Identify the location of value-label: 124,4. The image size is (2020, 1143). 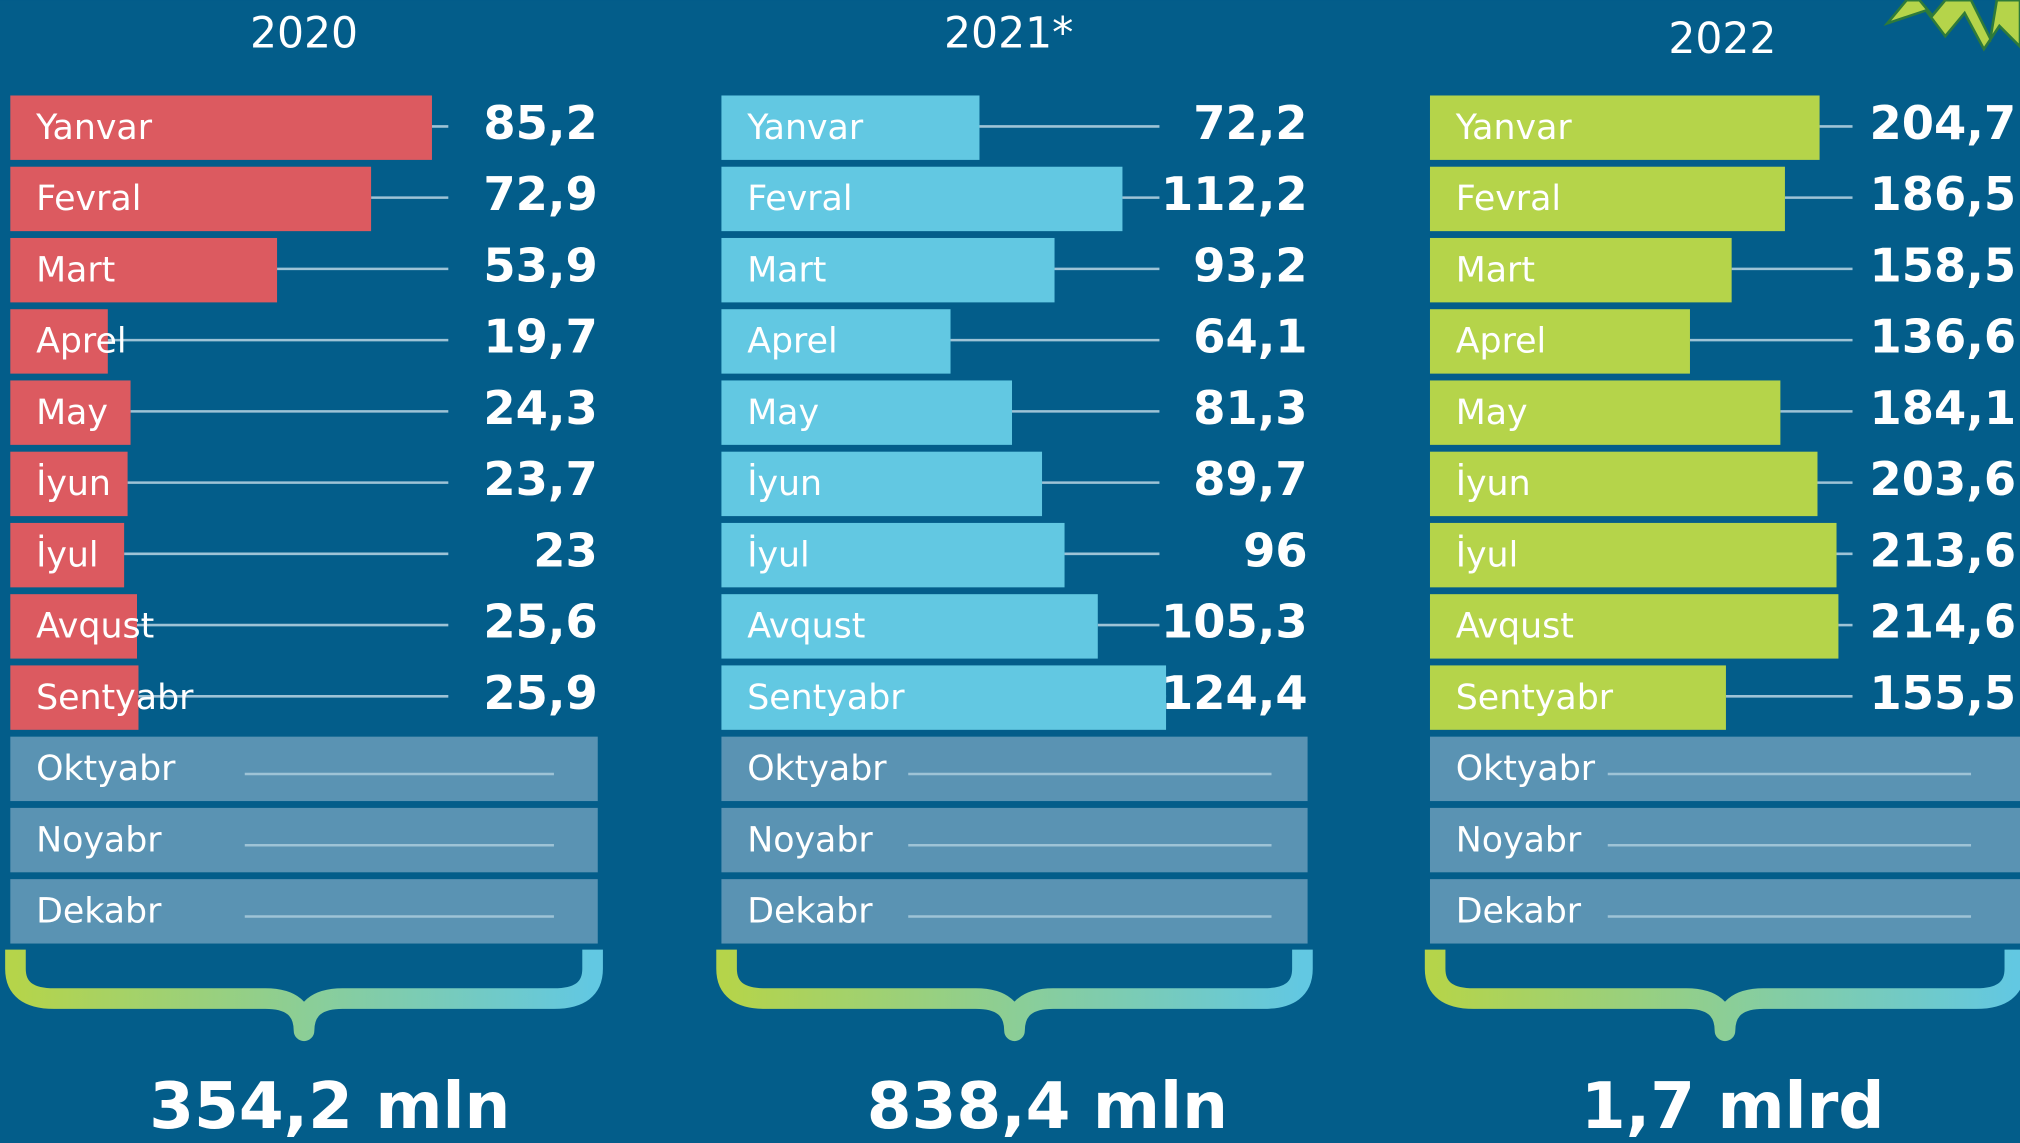
(1234, 693).